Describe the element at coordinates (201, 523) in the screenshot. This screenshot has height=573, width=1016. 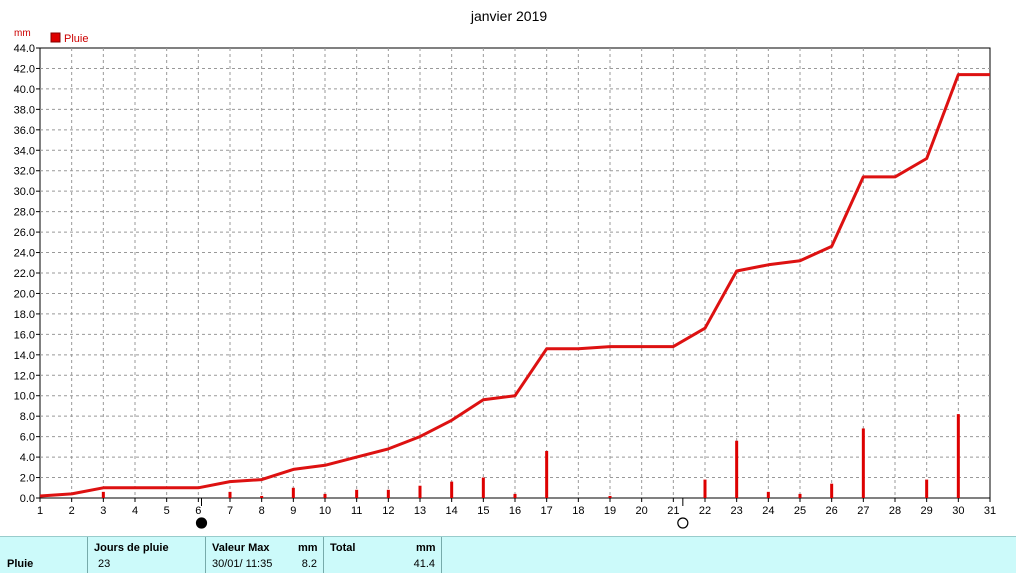
I see `new-moon-icon` at that location.